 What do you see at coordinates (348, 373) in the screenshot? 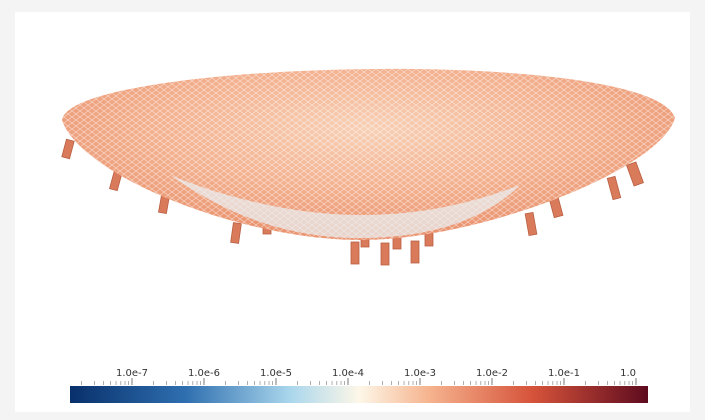
I see `colorbar-tick-label: 1.0e-4` at bounding box center [348, 373].